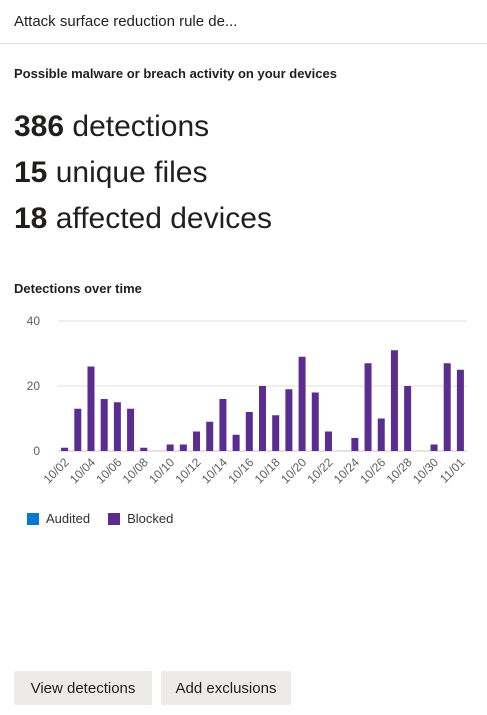  What do you see at coordinates (31, 218) in the screenshot?
I see `affected-devices-count: 18` at bounding box center [31, 218].